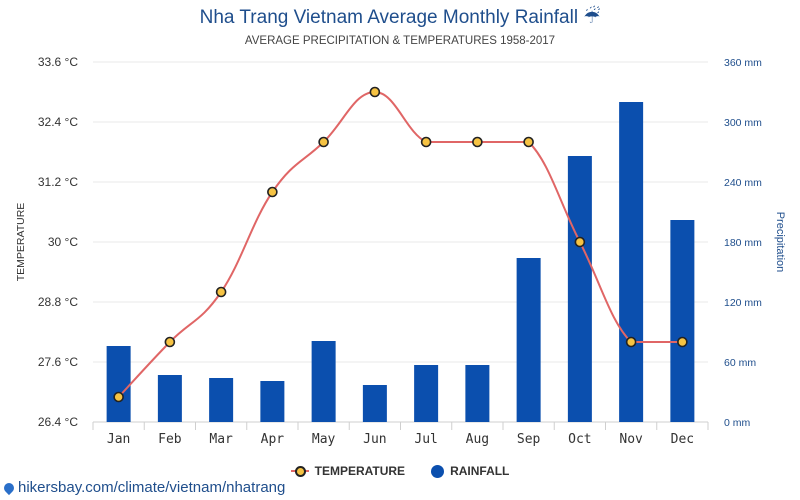  What do you see at coordinates (743, 63) in the screenshot?
I see `y-tick-right: 360 mm` at bounding box center [743, 63].